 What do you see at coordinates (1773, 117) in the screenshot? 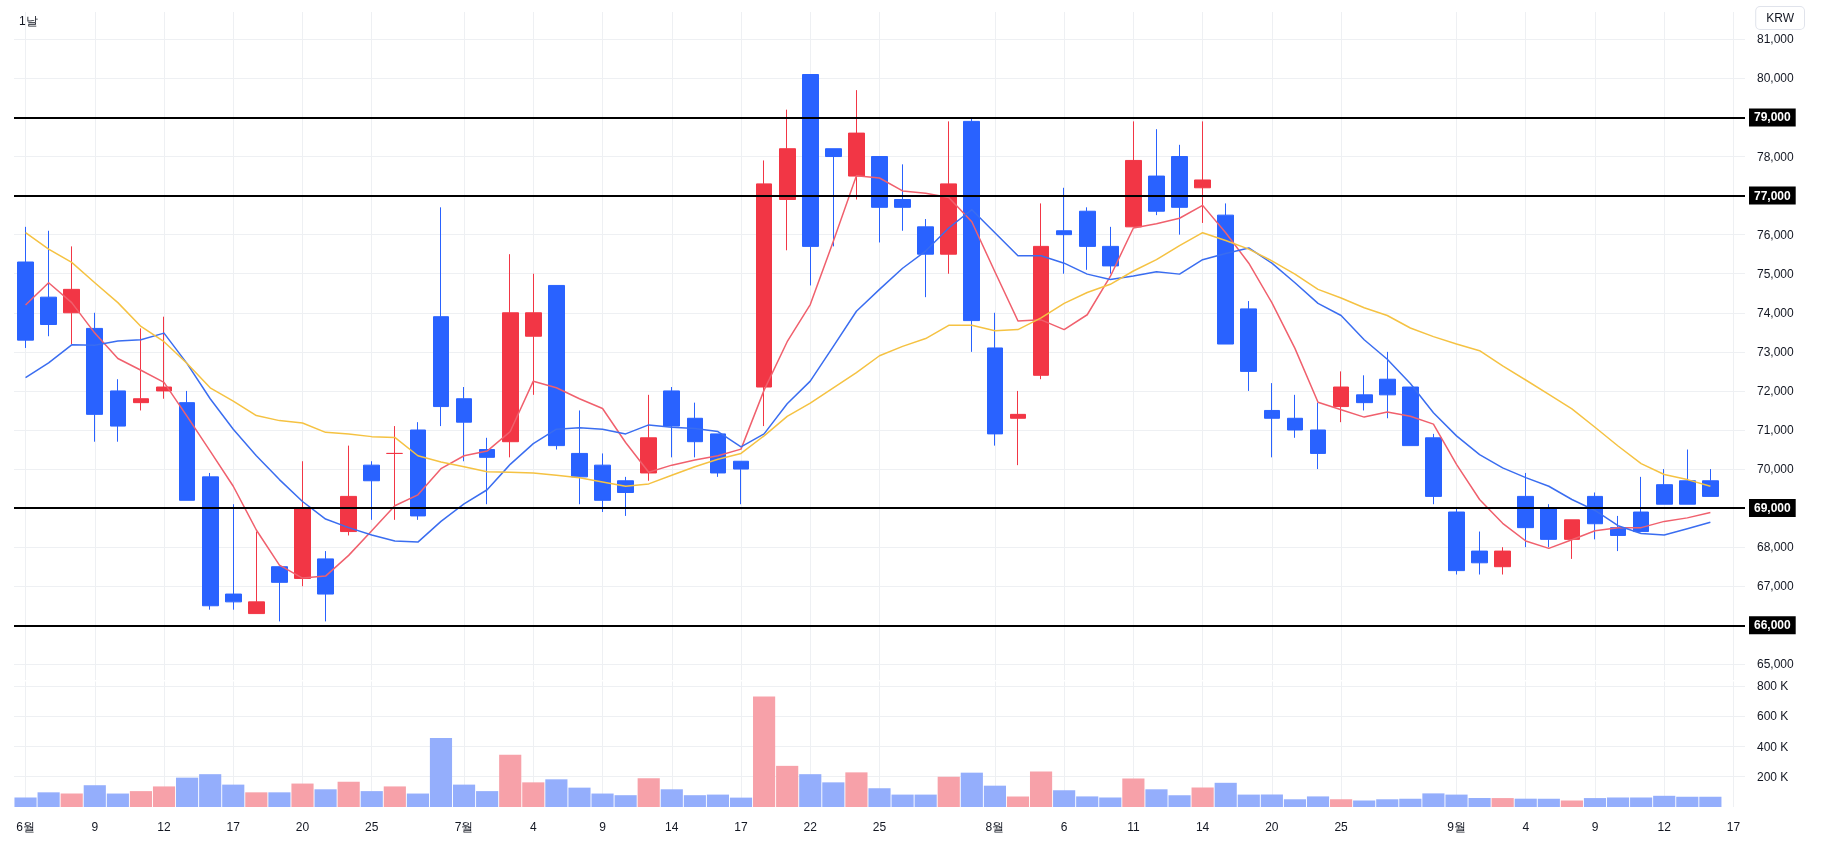
I see `ref-line-label: 79,000` at bounding box center [1773, 117].